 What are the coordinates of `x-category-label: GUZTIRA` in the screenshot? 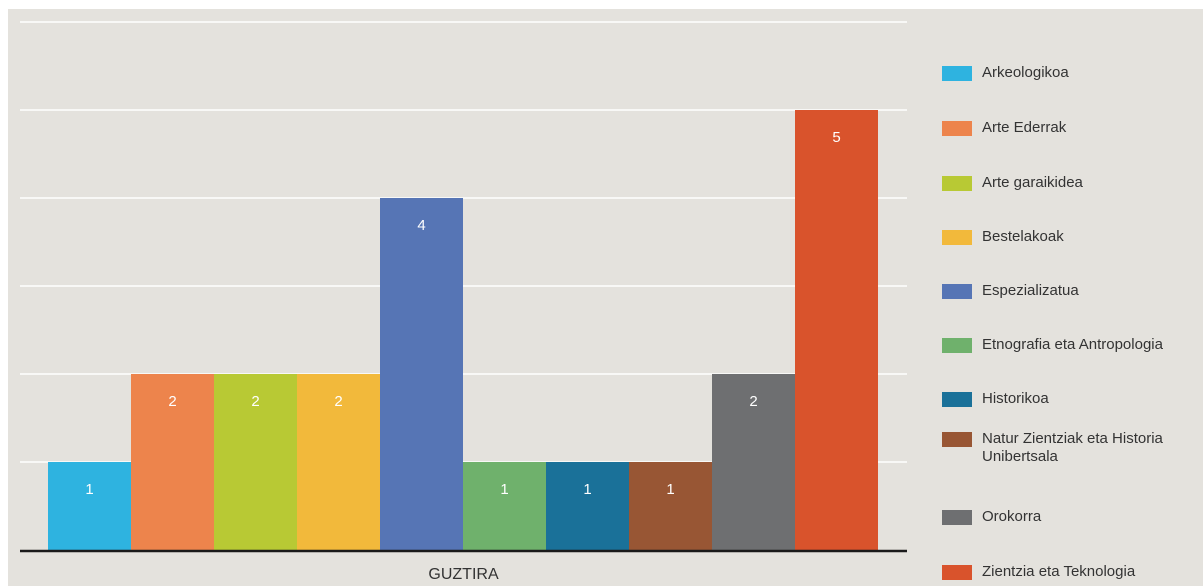 It's located at (463, 574).